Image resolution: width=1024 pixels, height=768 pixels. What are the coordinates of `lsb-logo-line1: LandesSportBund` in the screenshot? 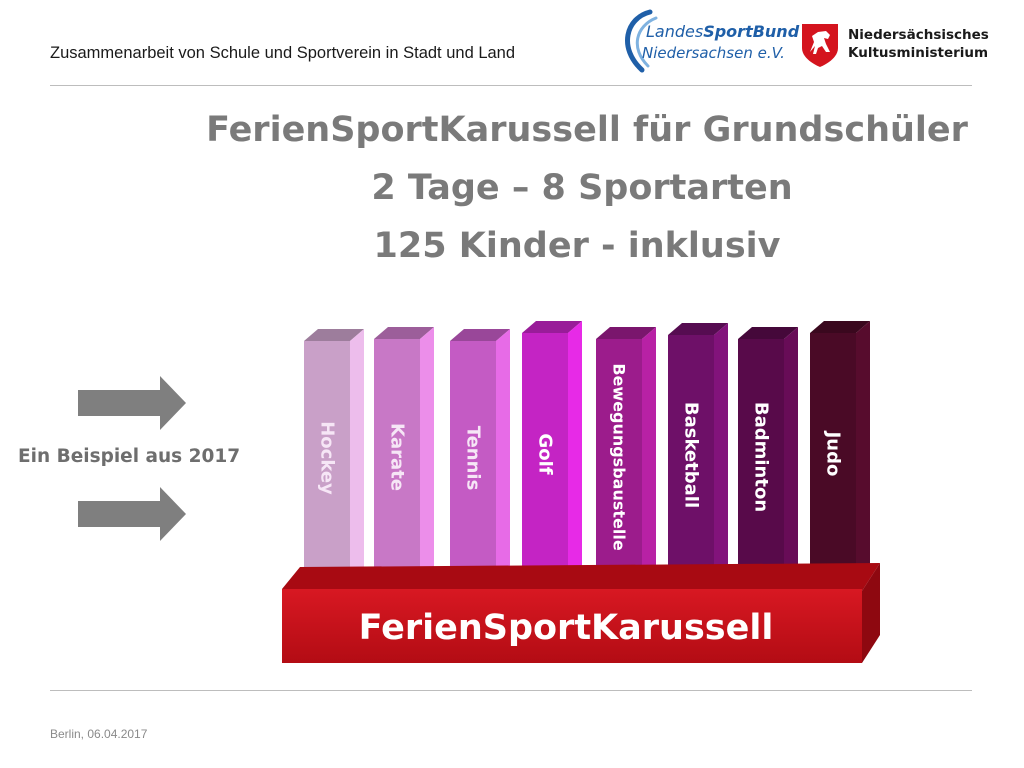 It's located at (723, 31).